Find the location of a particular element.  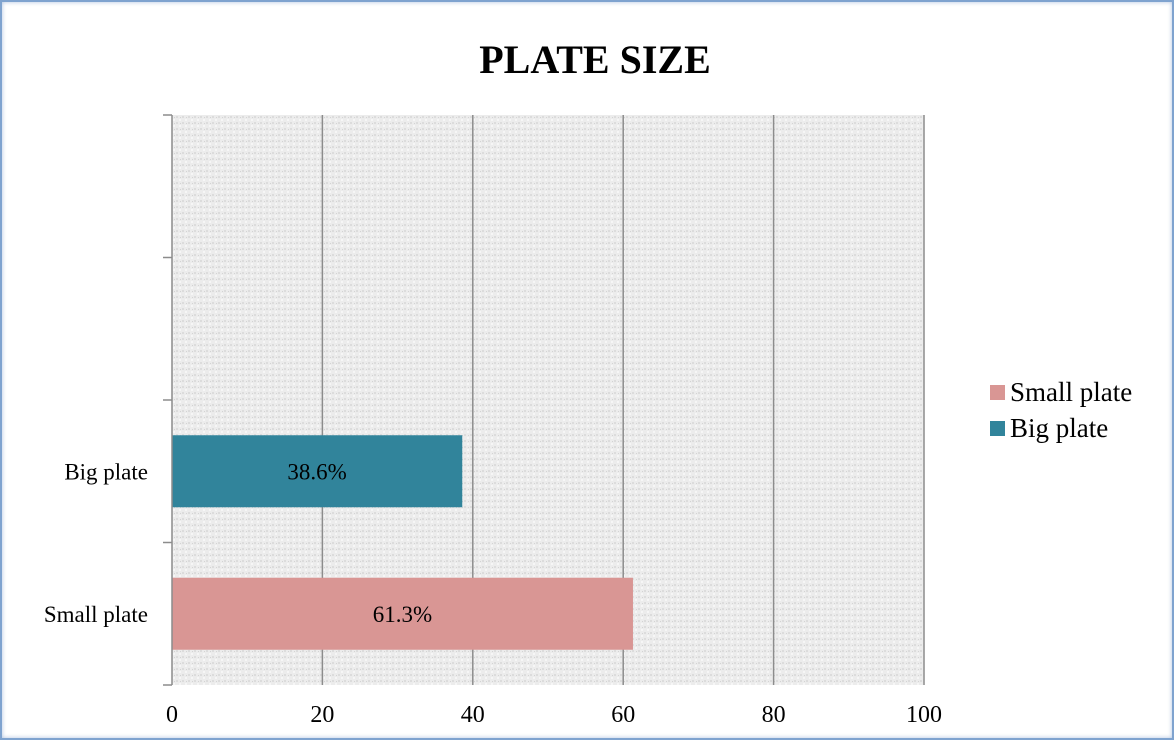

y-category-label: Small plate is located at coordinates (96, 614).